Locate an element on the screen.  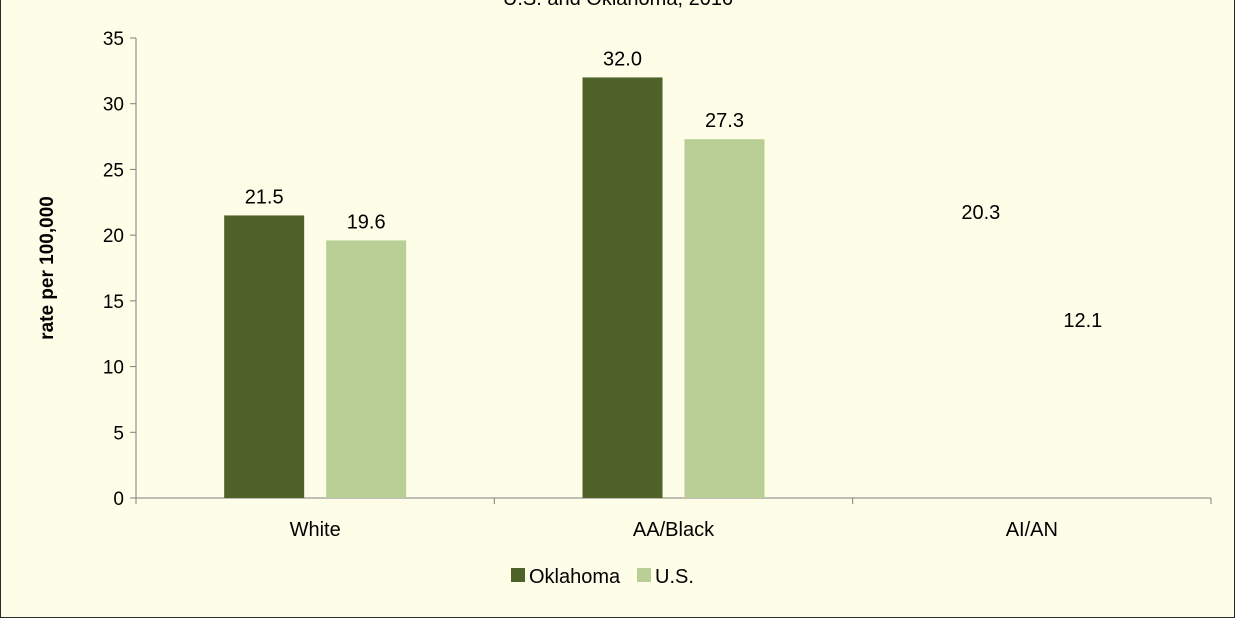
y-tick-label: 5 is located at coordinates (118, 433).